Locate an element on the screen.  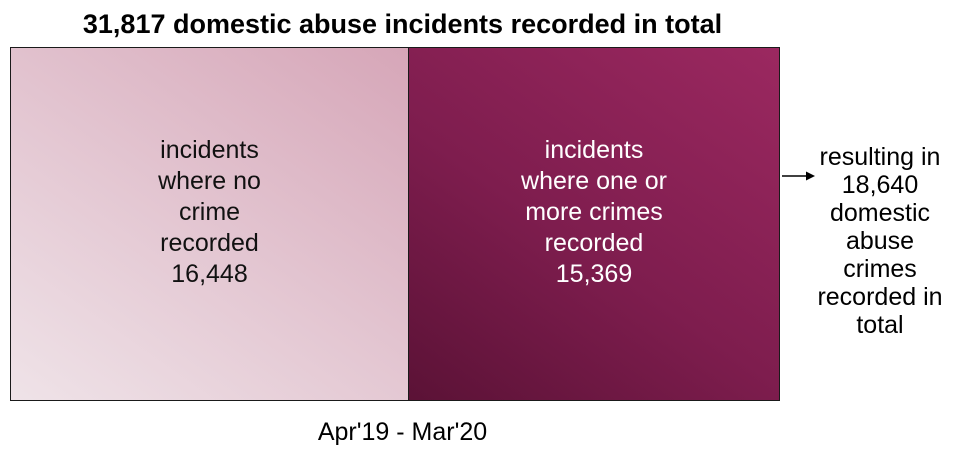
side-line-6: recorded in is located at coordinates (880, 297).